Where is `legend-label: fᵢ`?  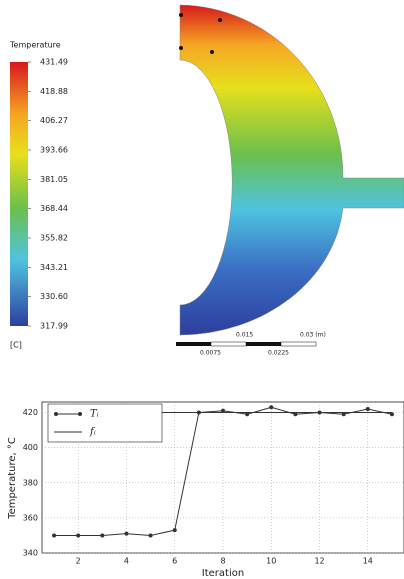 legend-label: fᵢ is located at coordinates (92, 432).